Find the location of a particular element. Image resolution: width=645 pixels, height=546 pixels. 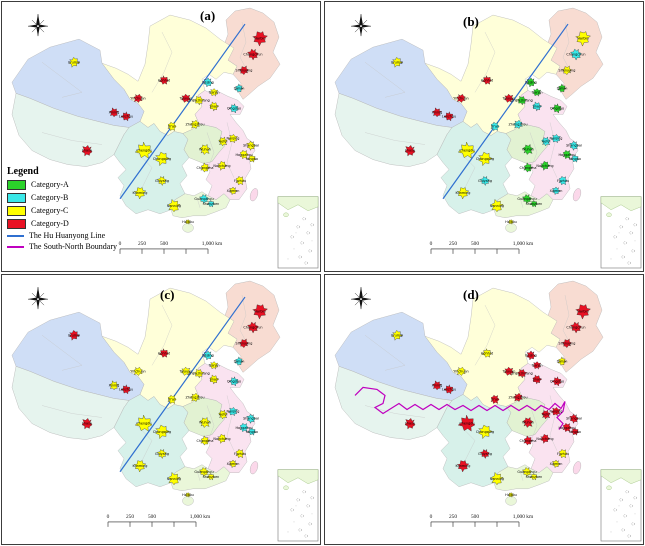

city-label-wuhan: Wuhan is located at coordinates (205, 150).